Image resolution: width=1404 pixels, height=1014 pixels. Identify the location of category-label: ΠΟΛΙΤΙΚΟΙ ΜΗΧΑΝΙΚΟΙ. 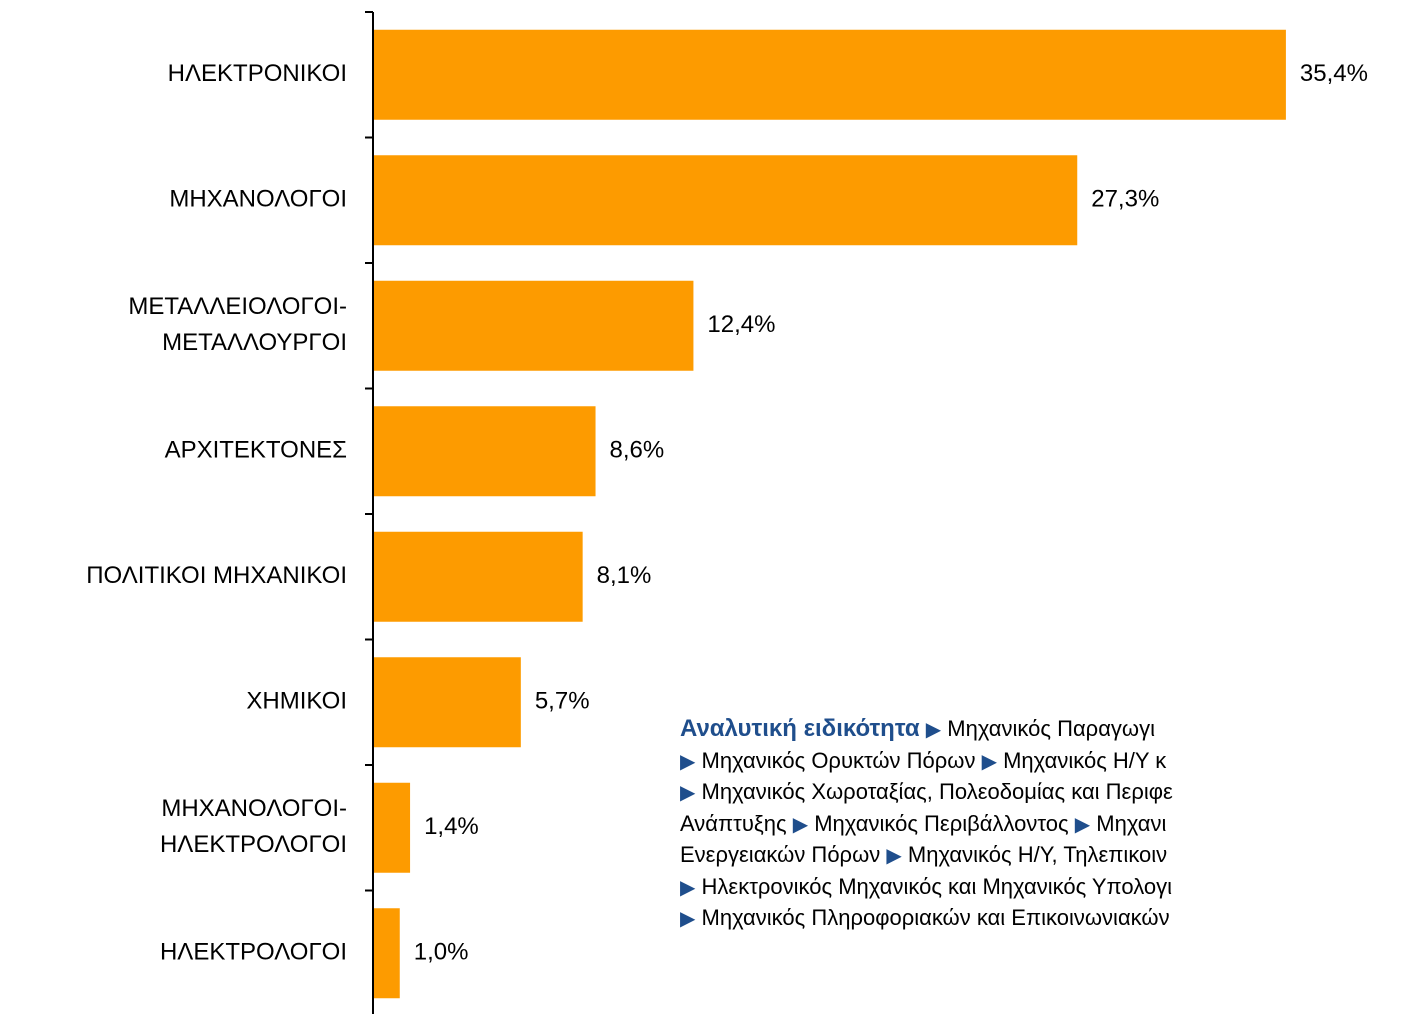
(216, 575).